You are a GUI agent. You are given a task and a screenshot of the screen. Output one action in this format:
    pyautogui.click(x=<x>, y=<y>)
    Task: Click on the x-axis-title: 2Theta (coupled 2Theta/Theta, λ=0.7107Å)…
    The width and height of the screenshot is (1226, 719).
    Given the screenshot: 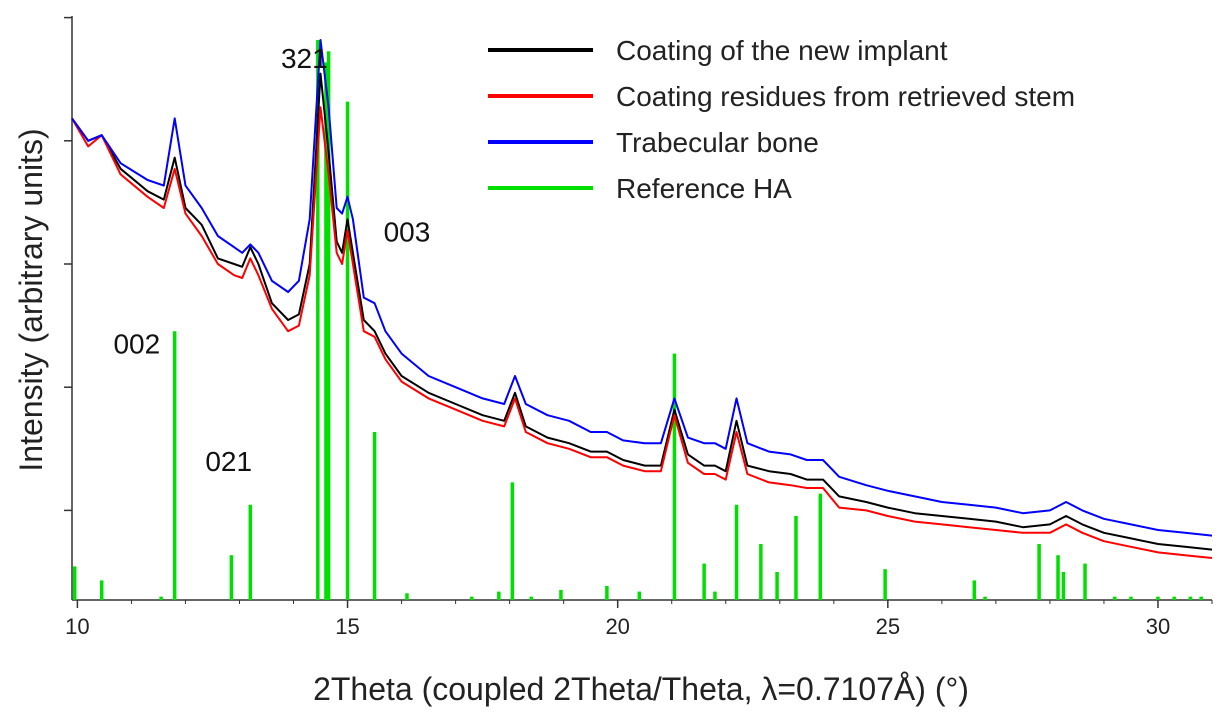 What is the action you would take?
    pyautogui.click(x=641, y=689)
    